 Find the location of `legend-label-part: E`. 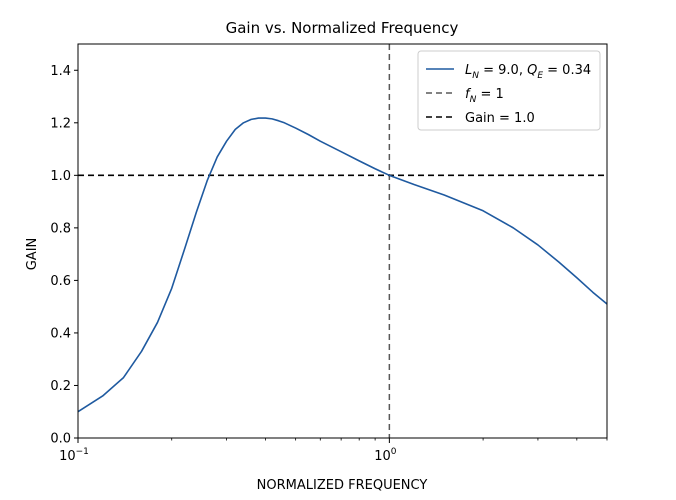

legend-label-part: E is located at coordinates (540, 76).